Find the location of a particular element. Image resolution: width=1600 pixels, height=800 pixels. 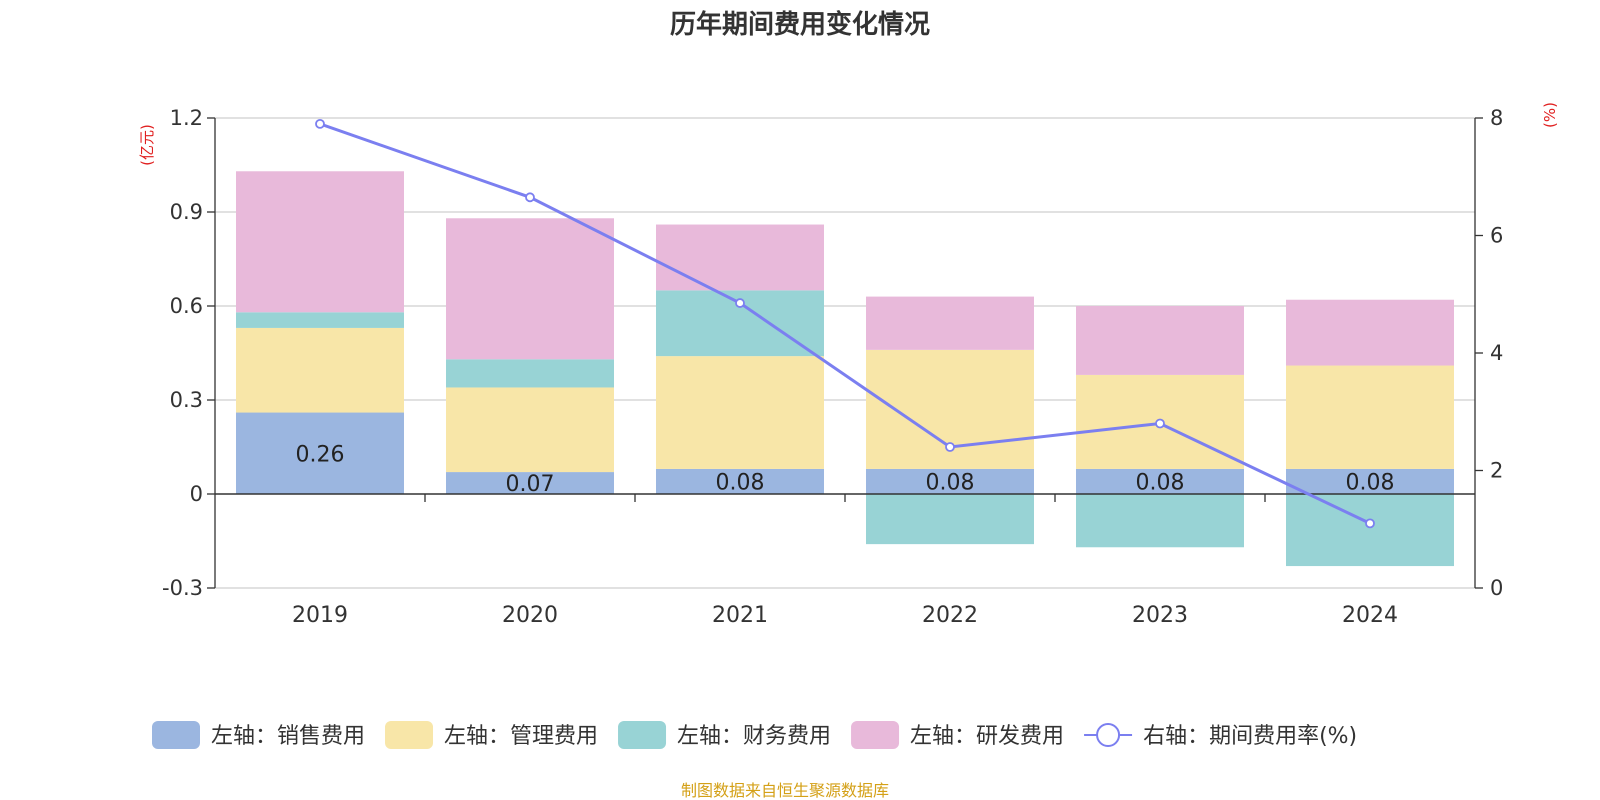

bar-label-layer: 0.26 0.07 0.08 0.08 0.08 0.08 is located at coordinates (845, 469).